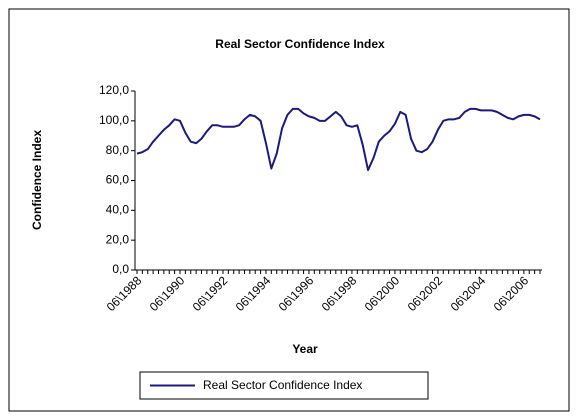 This screenshot has width=578, height=420. Describe the element at coordinates (118, 150) in the screenshot. I see `y-tick-label: 80,0` at that location.